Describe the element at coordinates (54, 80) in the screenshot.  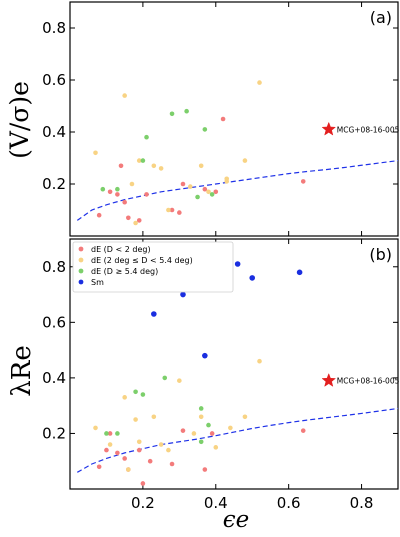
I see `y-tick-label: 0.6` at that location.